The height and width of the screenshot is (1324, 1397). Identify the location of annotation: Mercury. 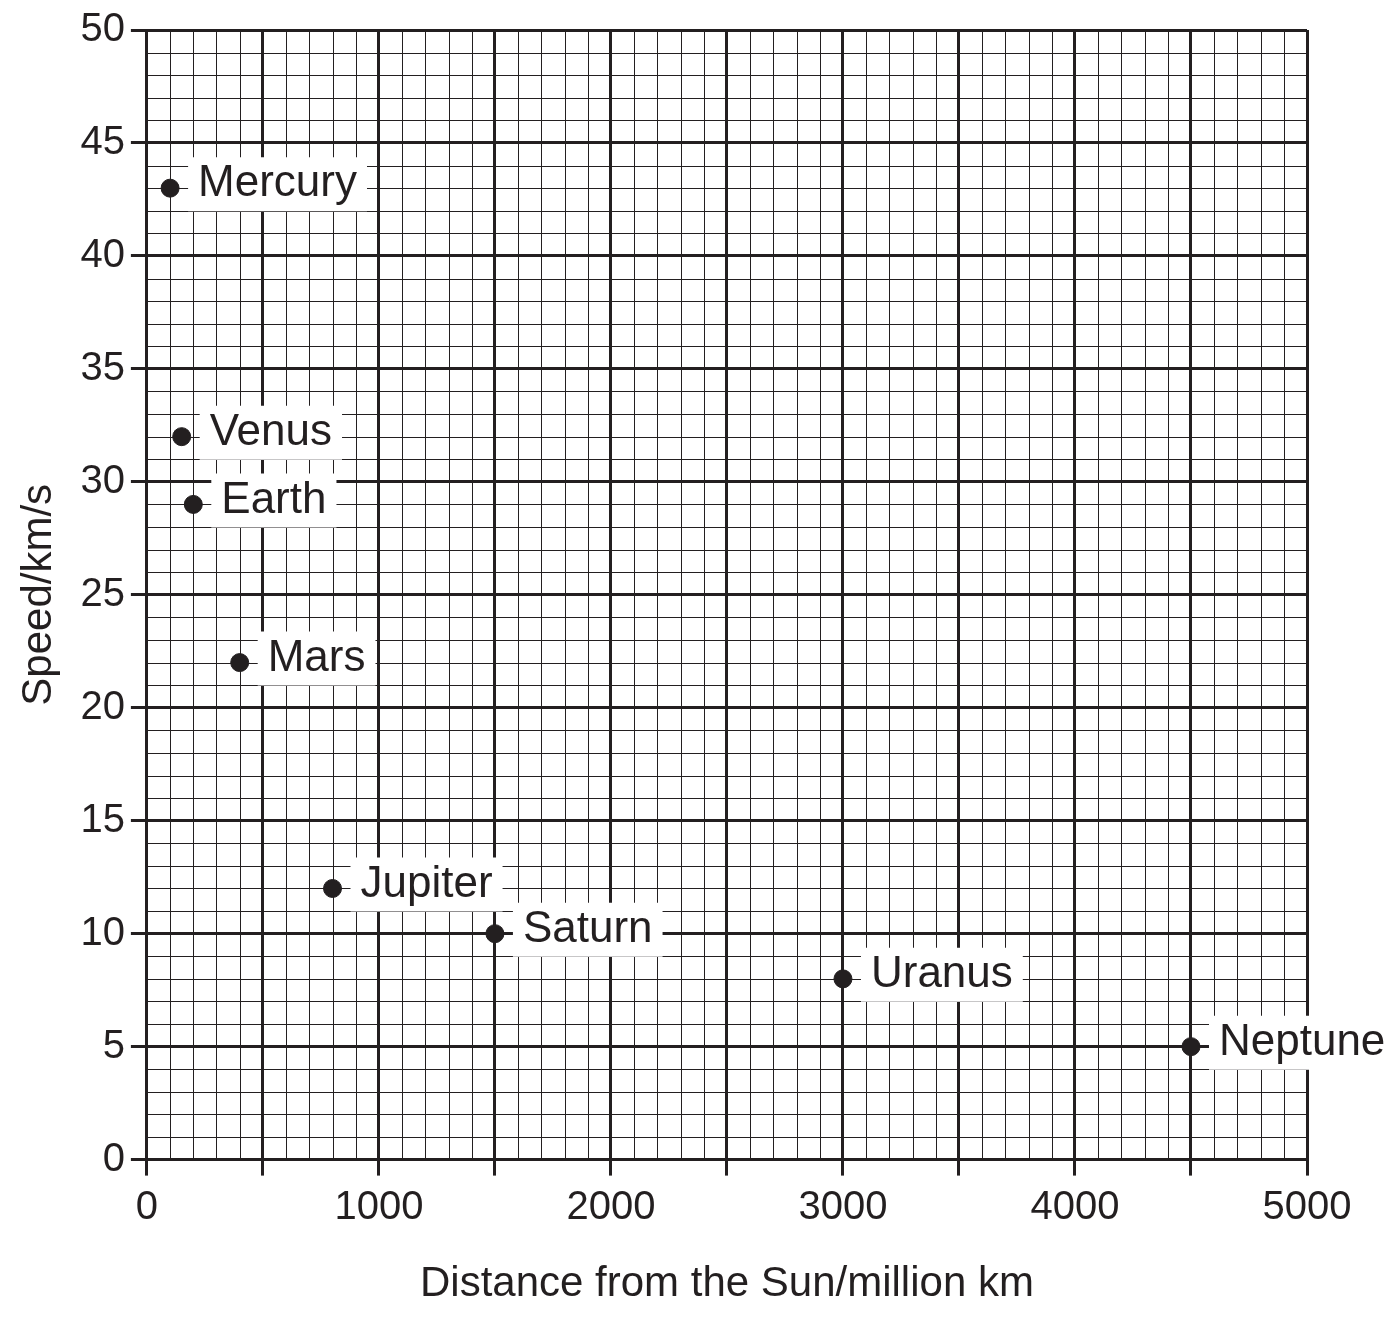
(277, 181).